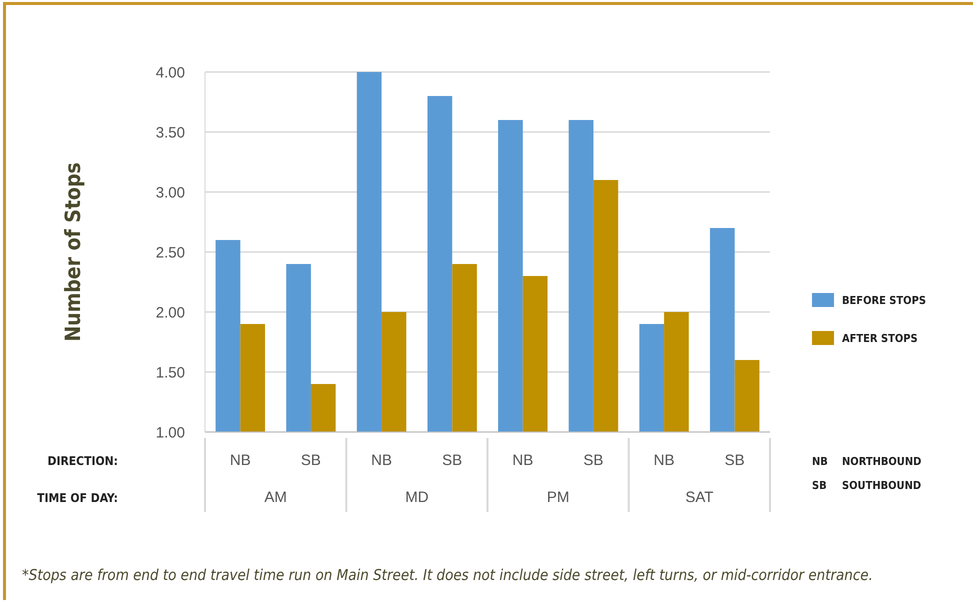  Describe the element at coordinates (170, 313) in the screenshot. I see `y-tick-label: 2.00` at that location.